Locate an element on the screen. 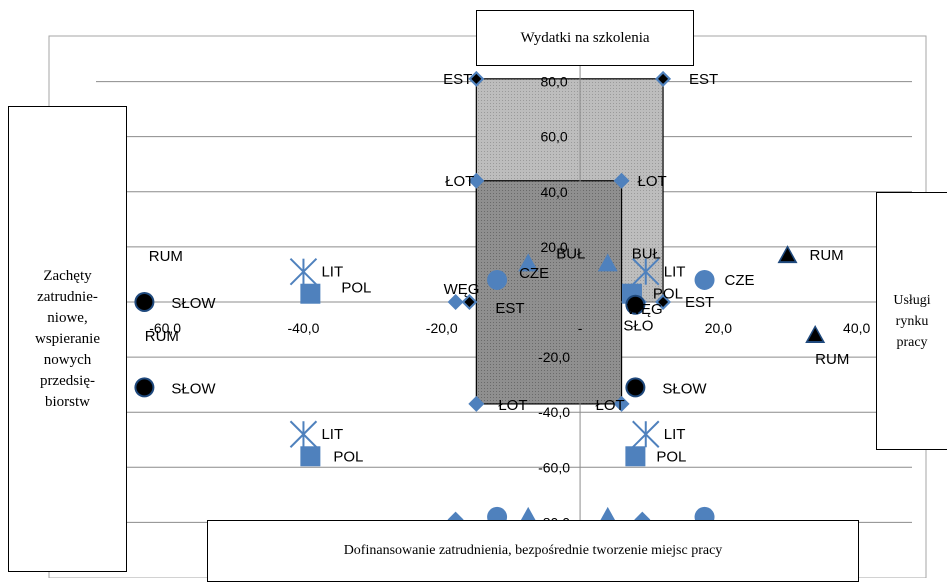  quadrant-label-right: Usługi rynku pracy is located at coordinates (911, 321).